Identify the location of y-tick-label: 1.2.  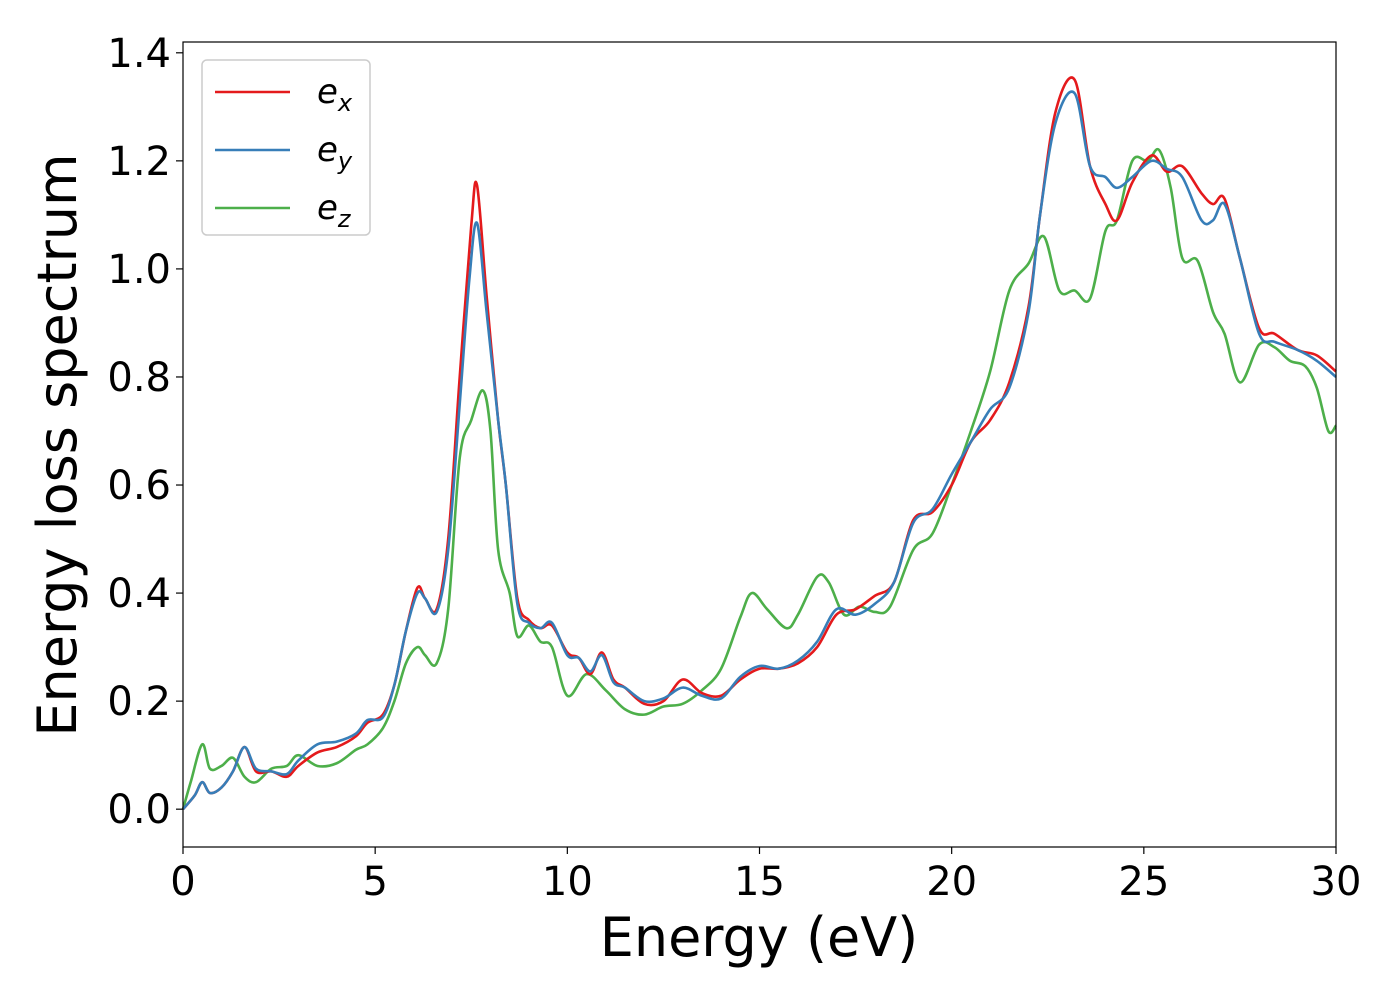
(139, 162).